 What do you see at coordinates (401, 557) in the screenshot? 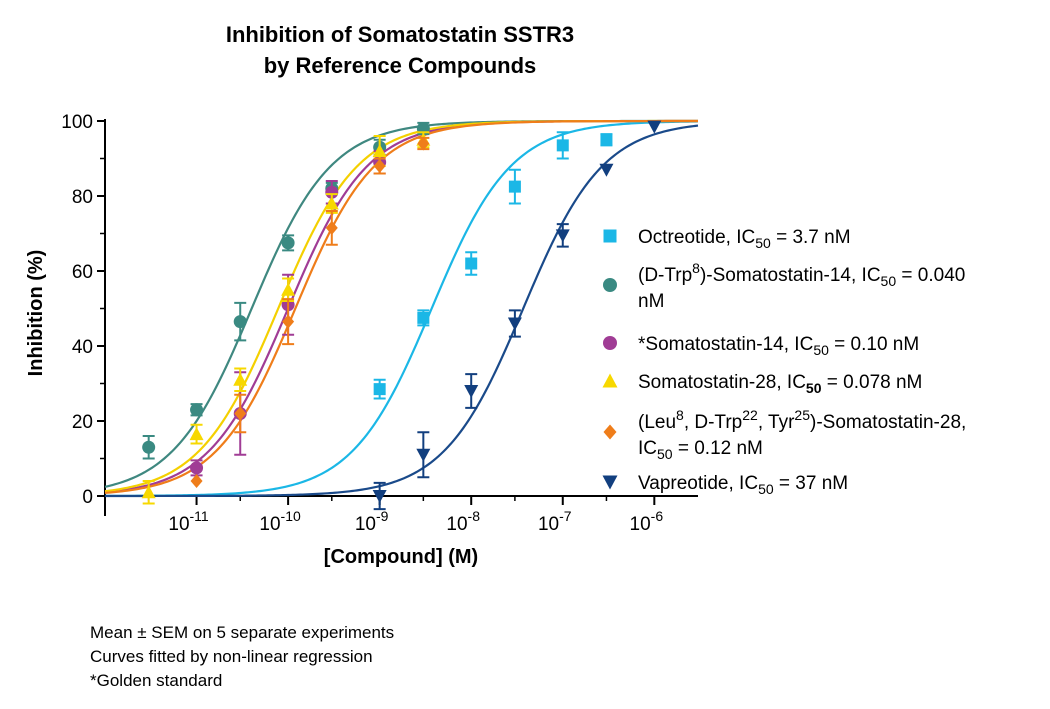
I see `x-axis-title: [Compound] (M)` at bounding box center [401, 557].